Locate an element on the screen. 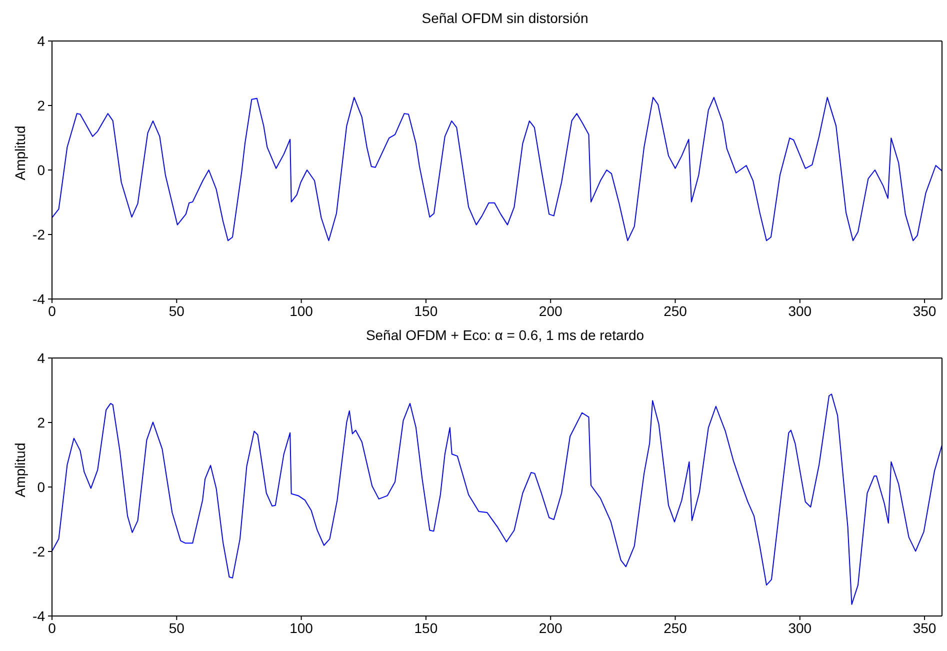  chart-title: Señal OFDM + Eco: α = 0.6, 1 ms de retardo is located at coordinates (505, 335).